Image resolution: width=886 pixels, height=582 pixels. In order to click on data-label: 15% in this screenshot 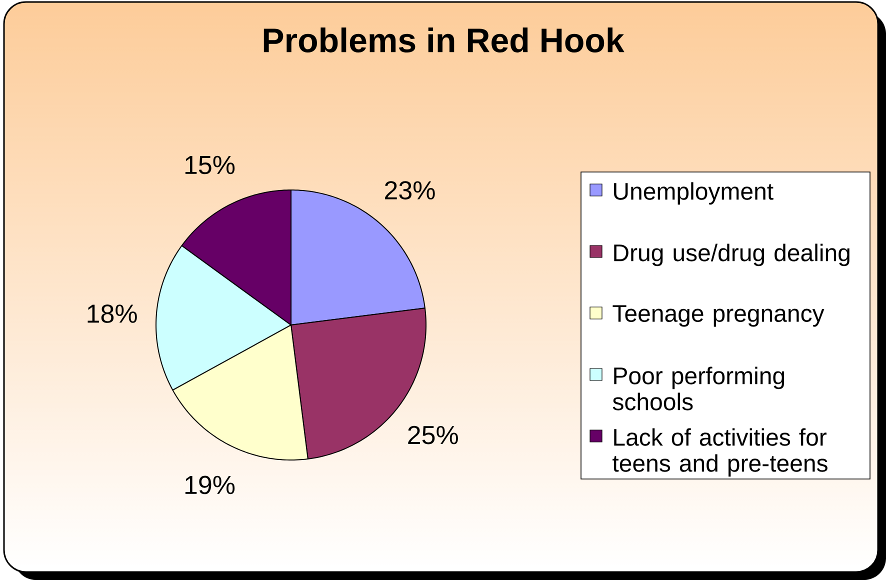, I will do `click(210, 165)`.